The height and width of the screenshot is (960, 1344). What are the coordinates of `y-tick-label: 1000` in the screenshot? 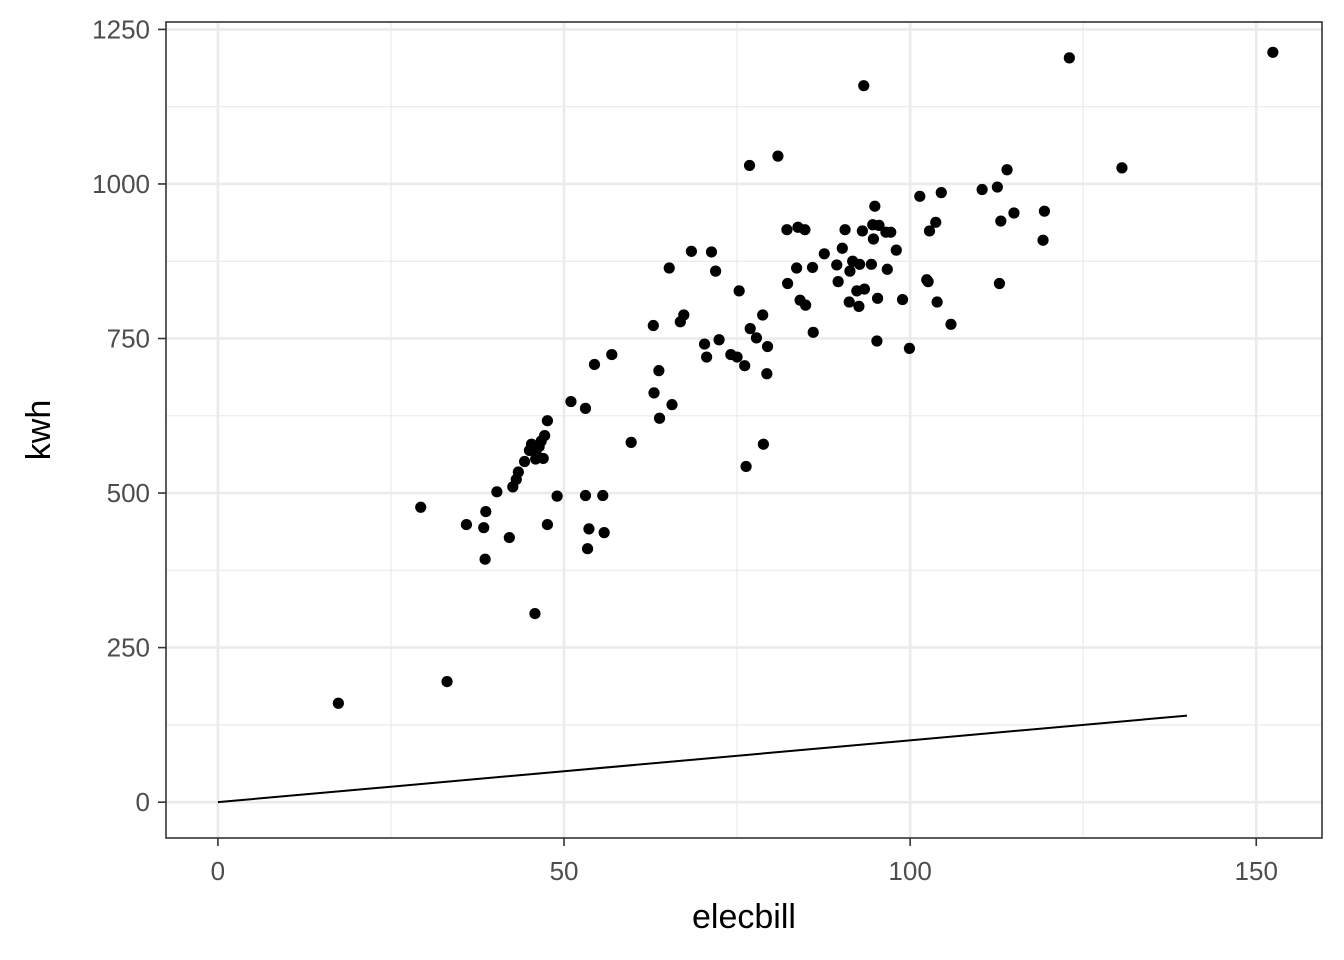 It's located at (121, 184).